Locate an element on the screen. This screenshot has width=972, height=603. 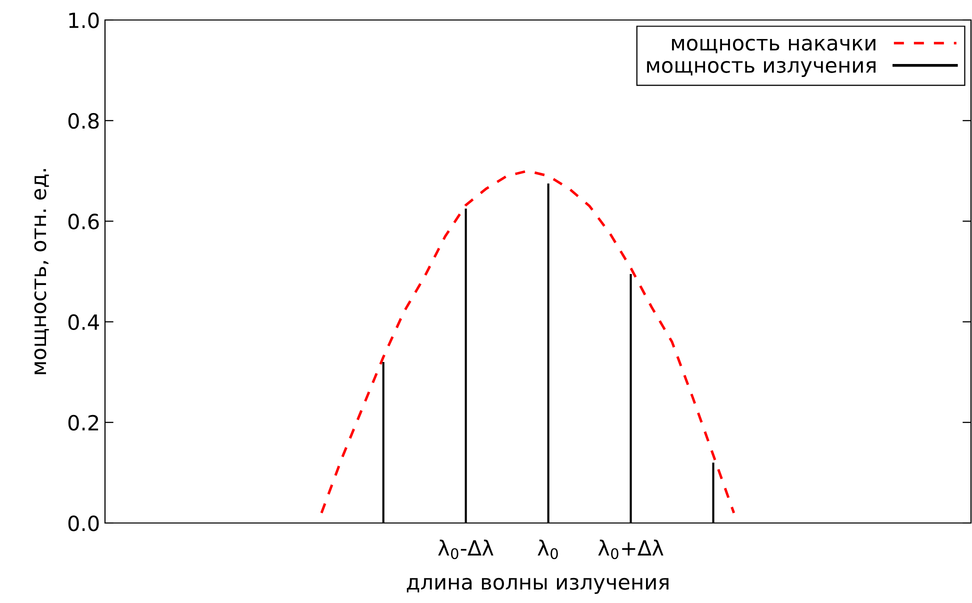
y-tick-label: 1.0 is located at coordinates (84, 20).